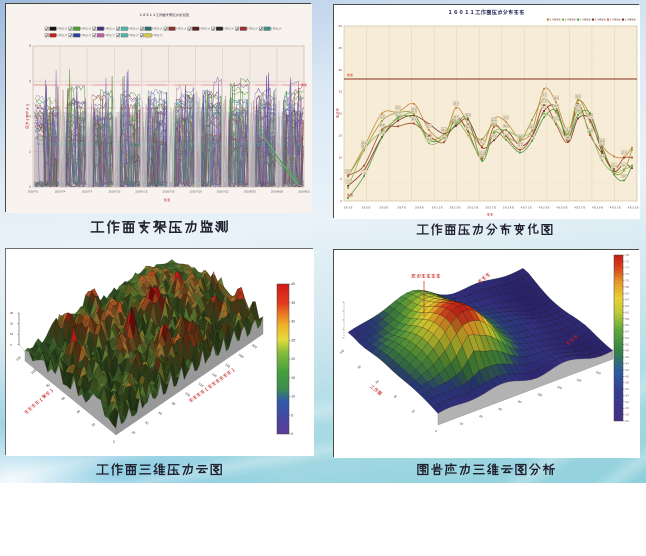  What do you see at coordinates (348, 182) in the screenshot?
I see `svg-text: 4.3` at bounding box center [348, 182].